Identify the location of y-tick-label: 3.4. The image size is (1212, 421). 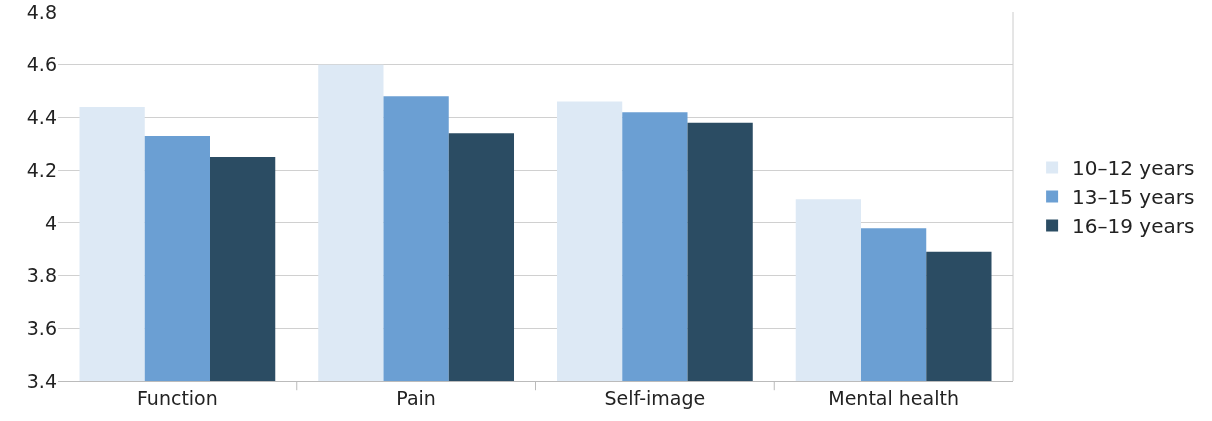
(41, 380).